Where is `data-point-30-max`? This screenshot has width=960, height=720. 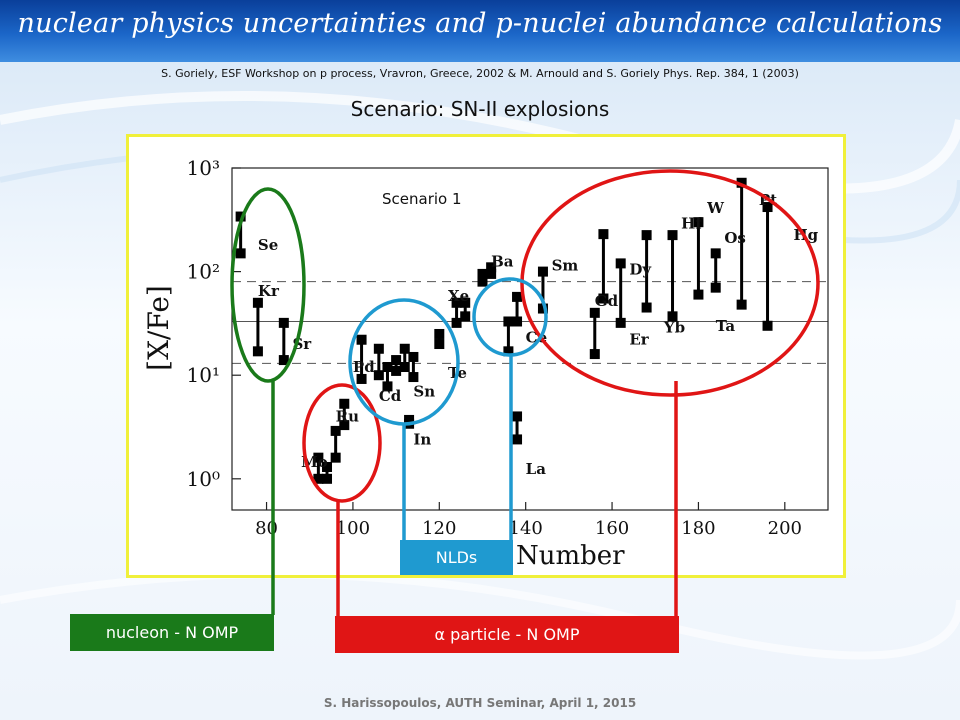
data-point-30-max is located at coordinates (741, 182).